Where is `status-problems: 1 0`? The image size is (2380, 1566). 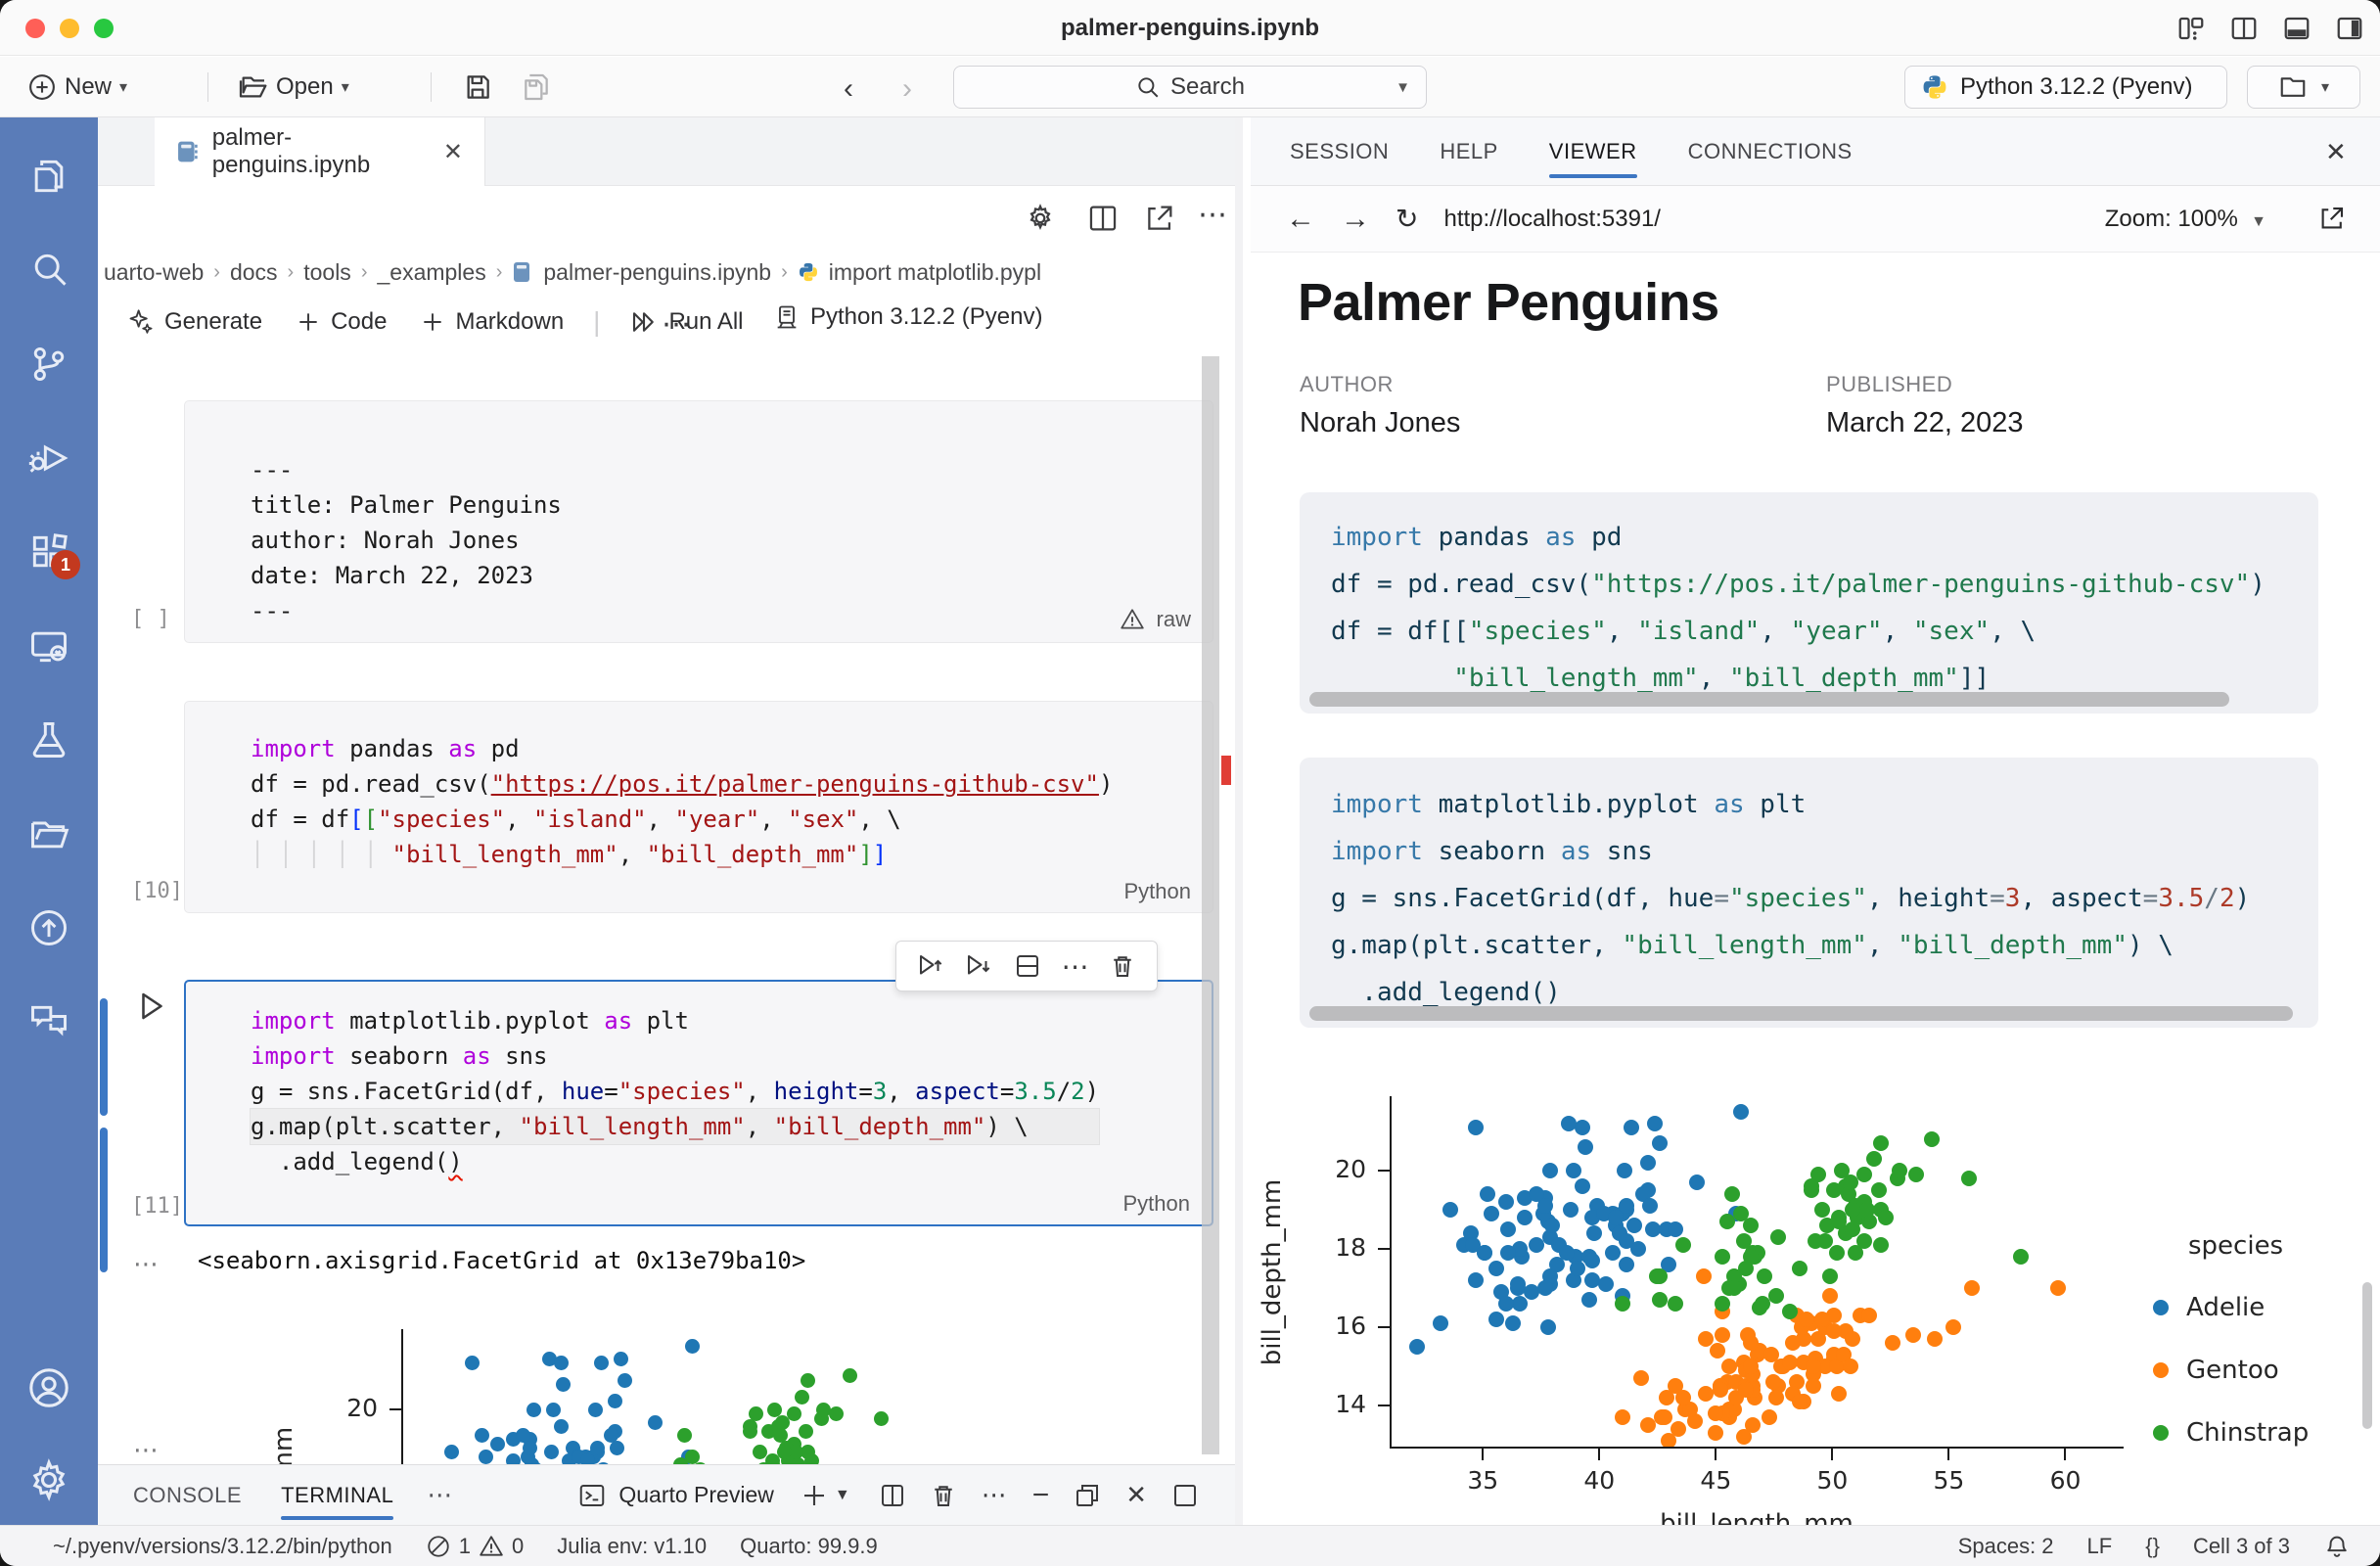 status-problems: 1 0 is located at coordinates (475, 1546).